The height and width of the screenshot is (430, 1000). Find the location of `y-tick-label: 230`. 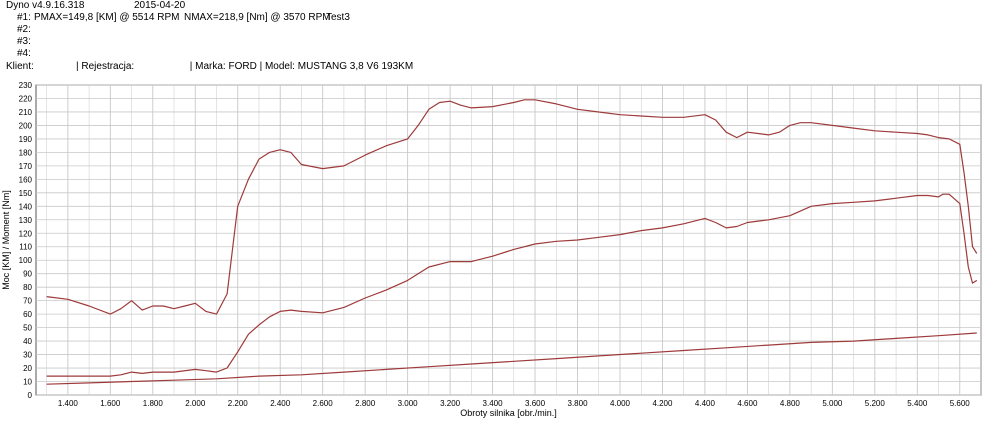

y-tick-label: 230 is located at coordinates (26, 85).